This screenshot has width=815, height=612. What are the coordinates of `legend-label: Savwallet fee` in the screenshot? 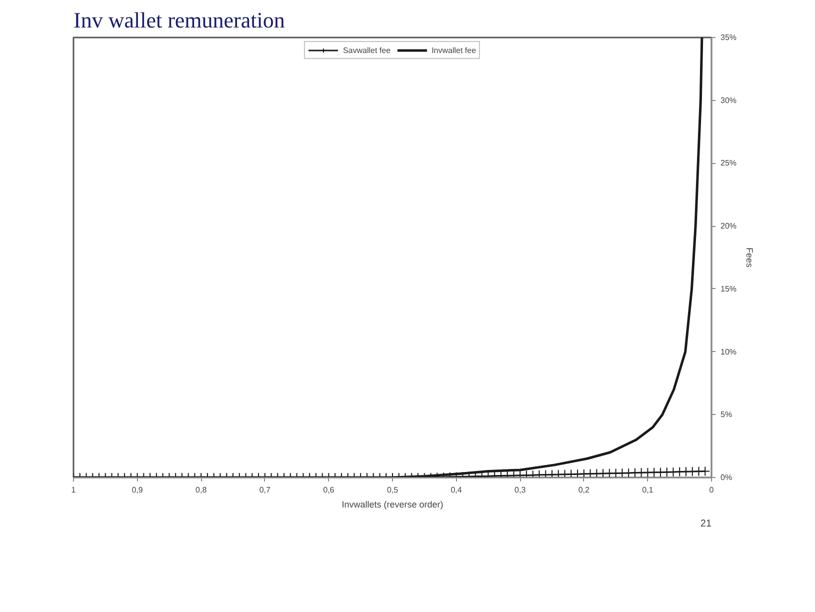 It's located at (366, 50).